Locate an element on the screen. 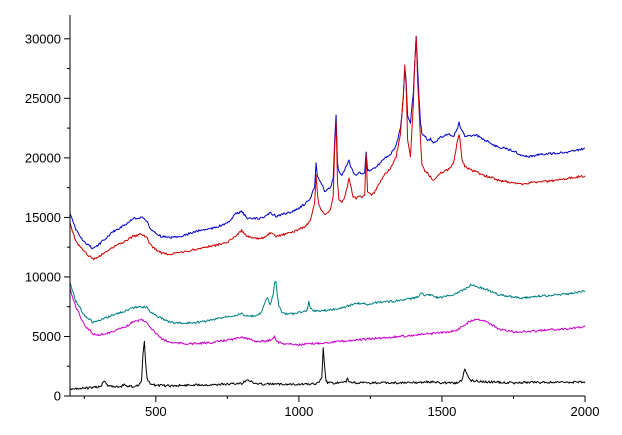 Image resolution: width=622 pixels, height=435 pixels. y-tick-label: 25000 is located at coordinates (43, 98).